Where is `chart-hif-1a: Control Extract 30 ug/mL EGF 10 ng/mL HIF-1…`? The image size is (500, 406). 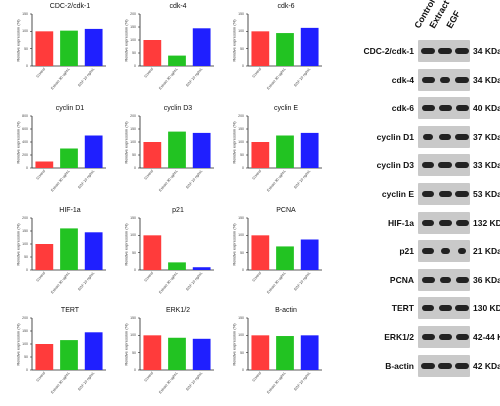
chart-hif-1a: Control Extract 30 ug/mL EGF 10 ng/mL HIF-1… is located at coordinates (58, 256).